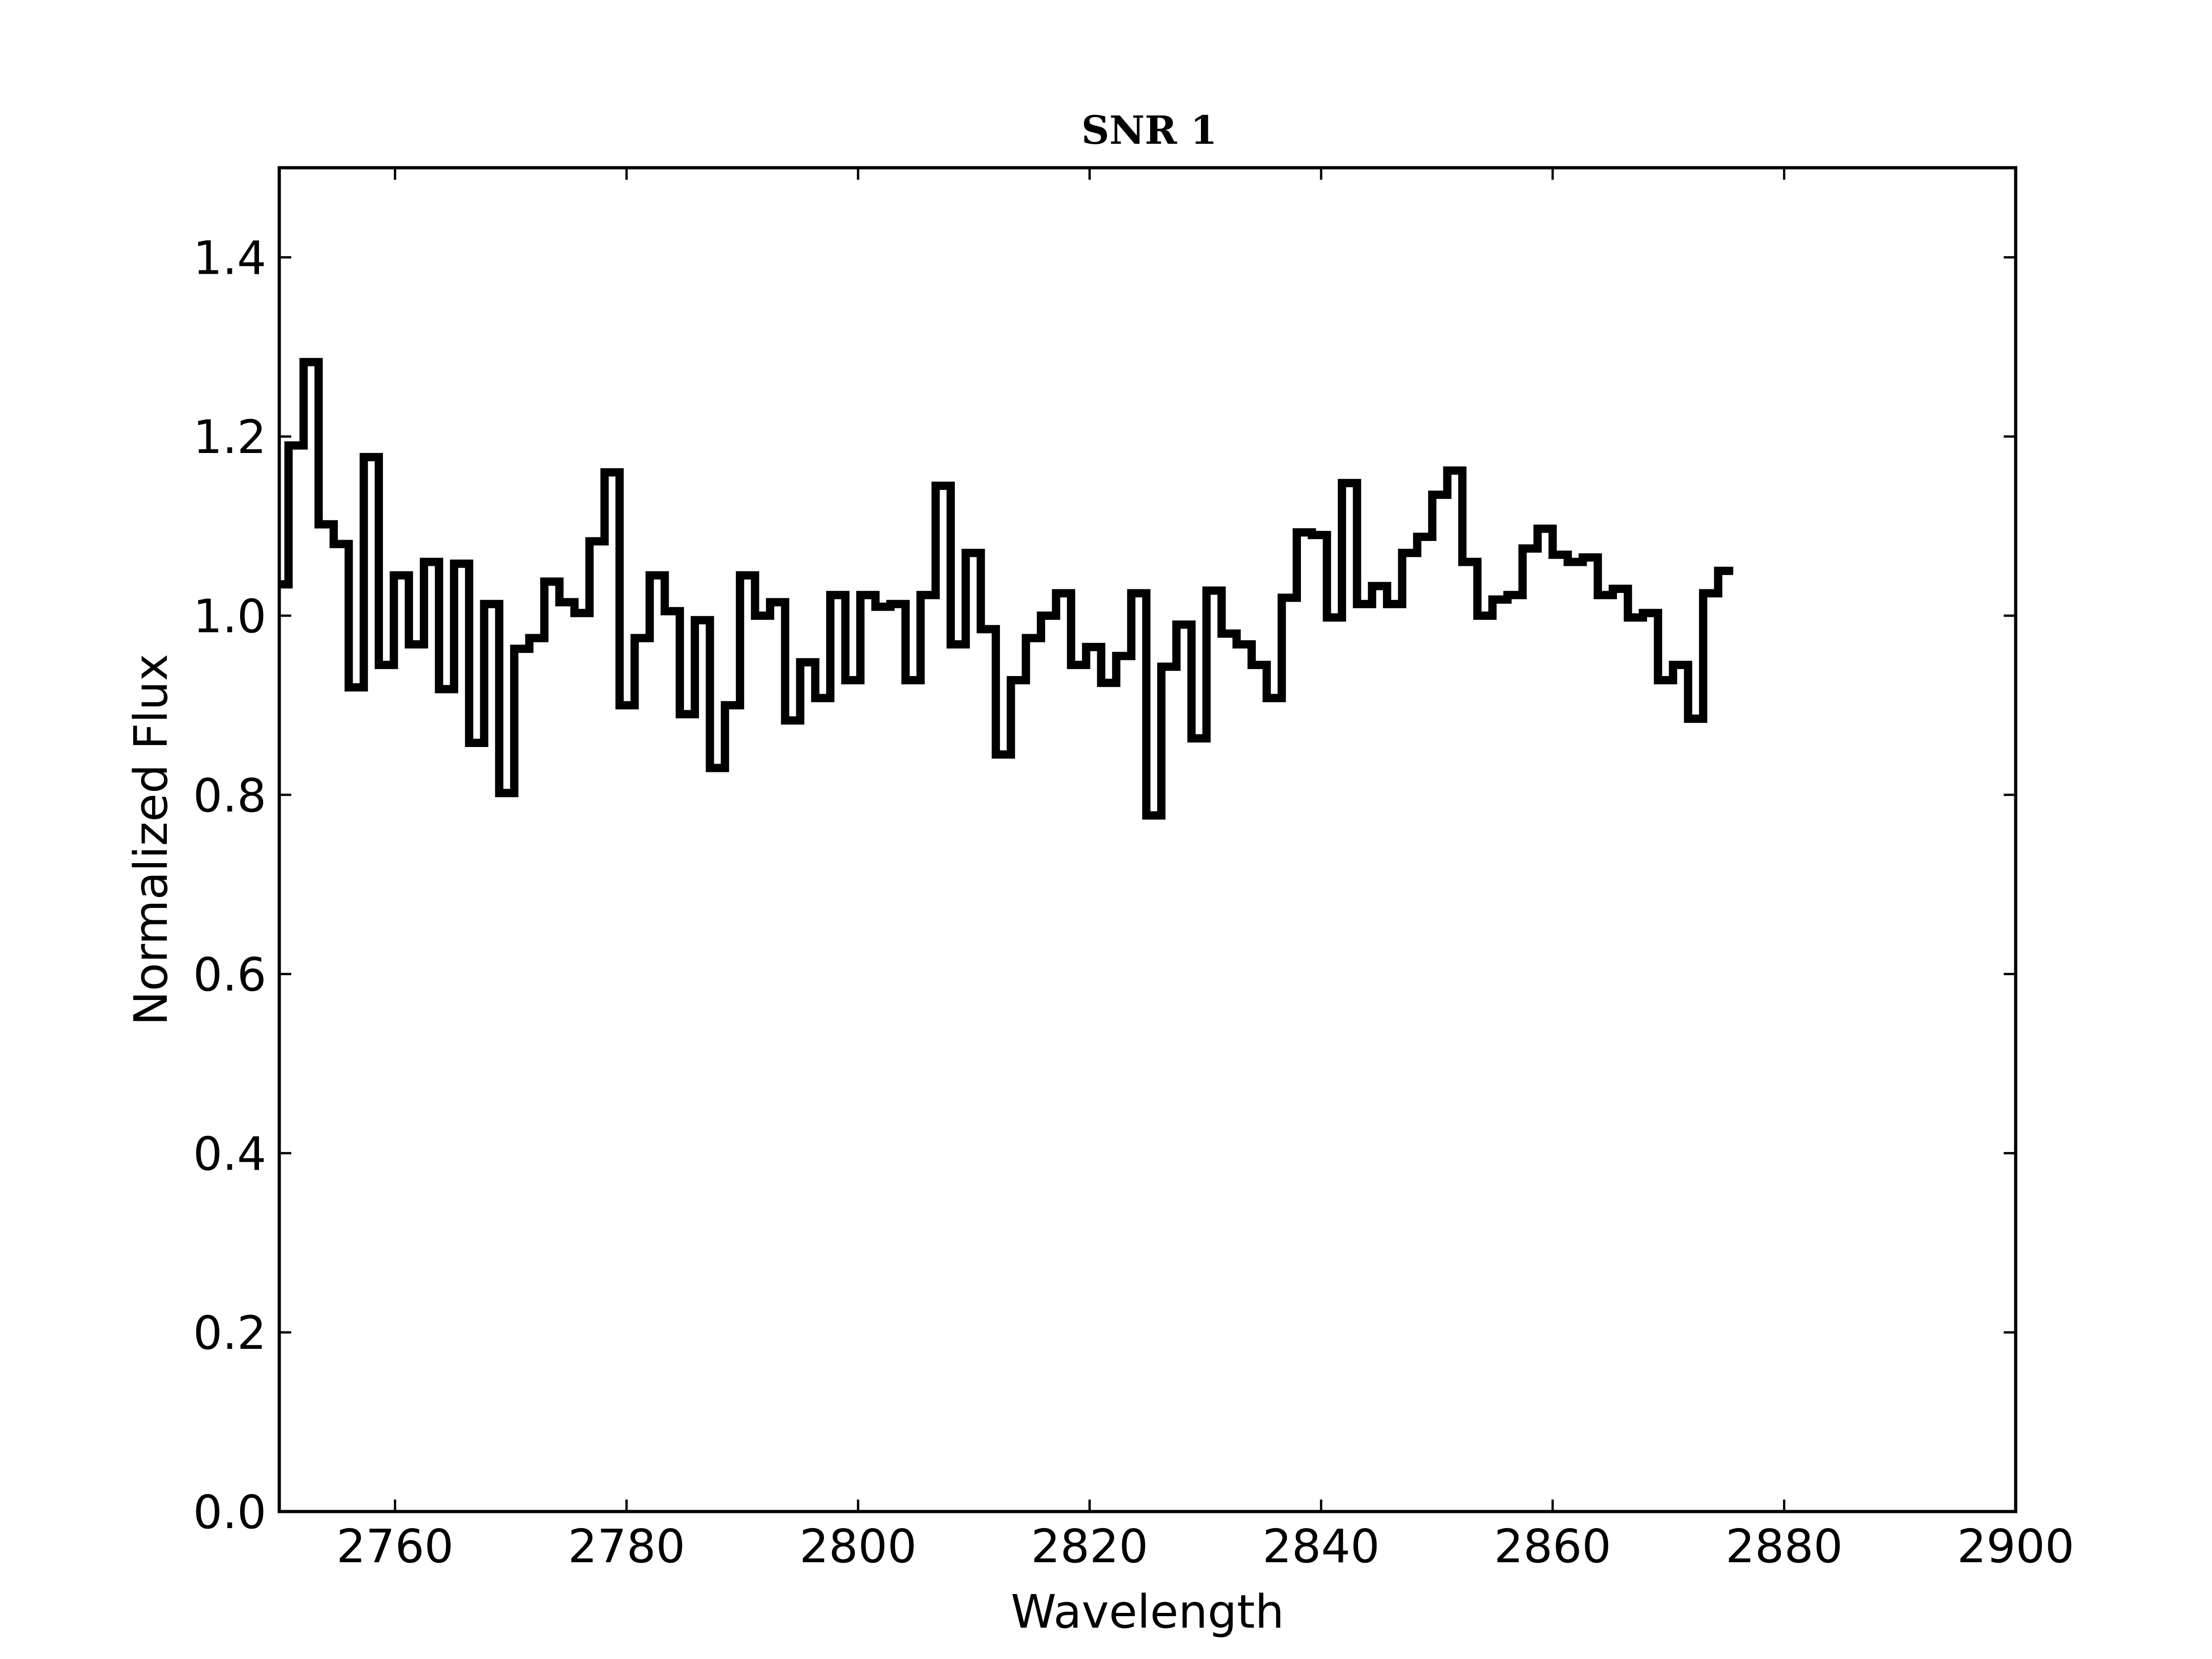 The width and height of the screenshot is (2212, 1659). Describe the element at coordinates (858, 1546) in the screenshot. I see `x-tick-label: 2800` at that location.